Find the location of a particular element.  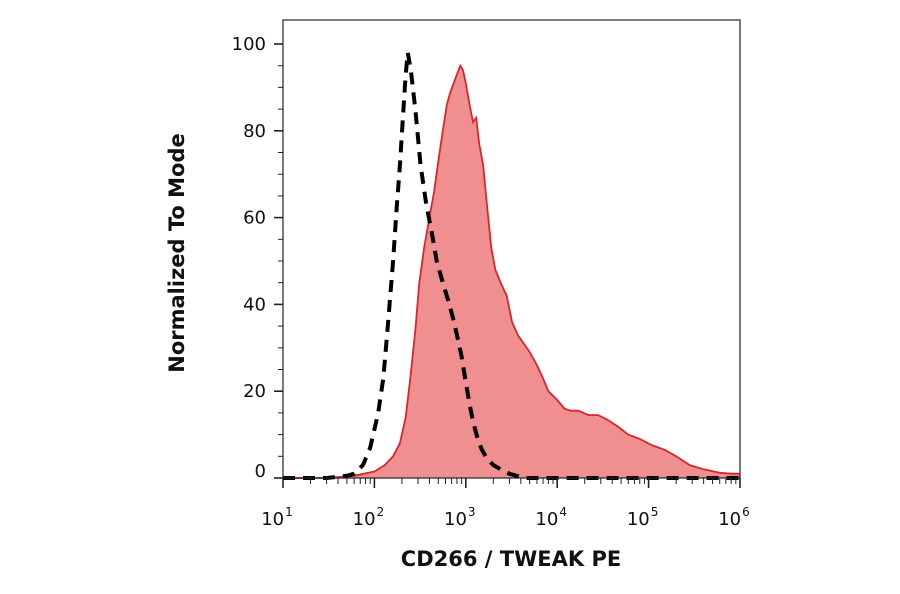

y-axis-title: Normalized To Mode is located at coordinates (177, 253).